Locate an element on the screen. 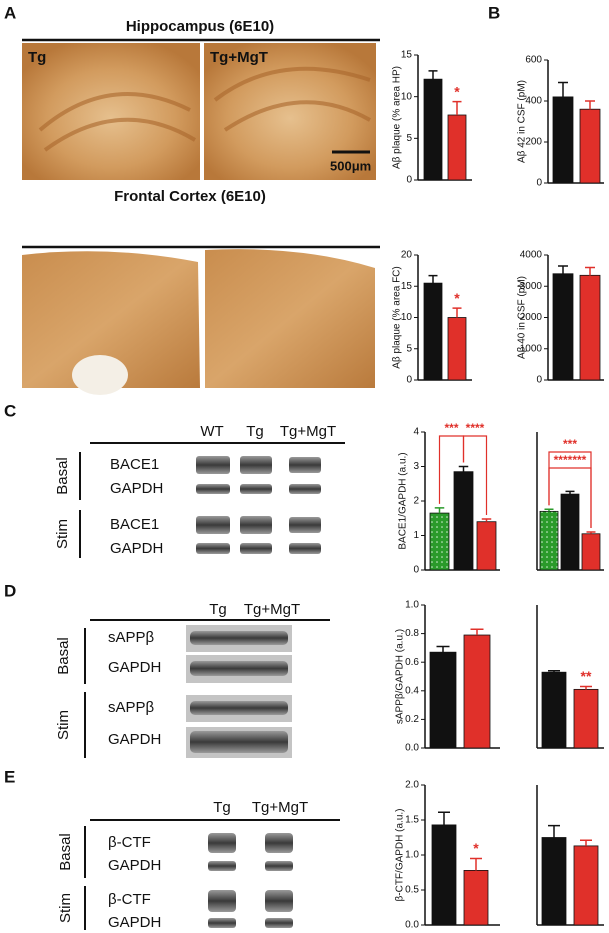 The height and width of the screenshot is (933, 609). y-tick-label: 200 is located at coordinates (533, 142).